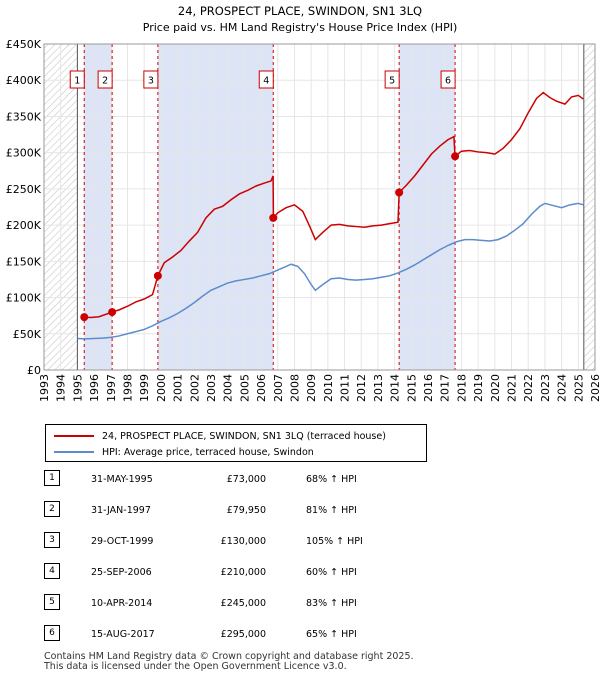 The width and height of the screenshot is (600, 680). I want to click on sale-number-badge: 2, so click(52, 509).